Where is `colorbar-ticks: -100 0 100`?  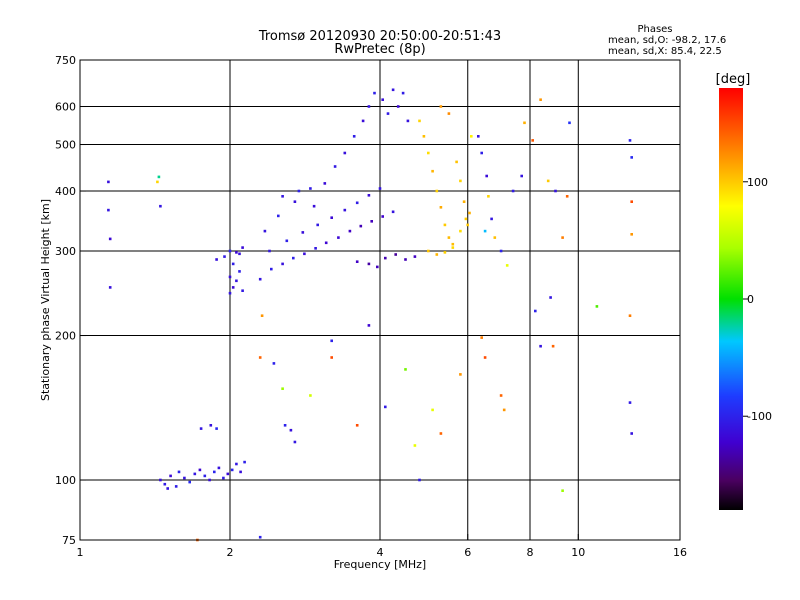
colorbar-ticks: -100 0 100 is located at coordinates (757, 299).